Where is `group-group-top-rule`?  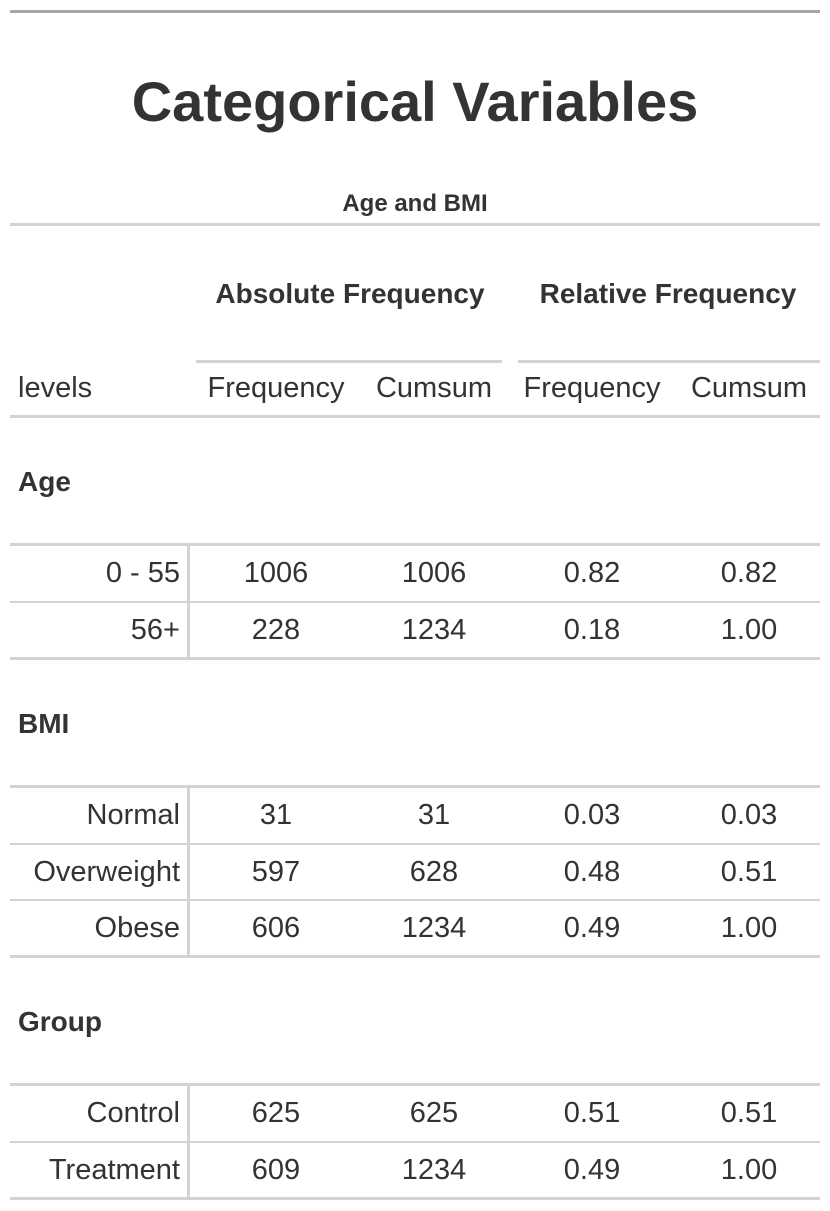
group-group-top-rule is located at coordinates (415, 1084).